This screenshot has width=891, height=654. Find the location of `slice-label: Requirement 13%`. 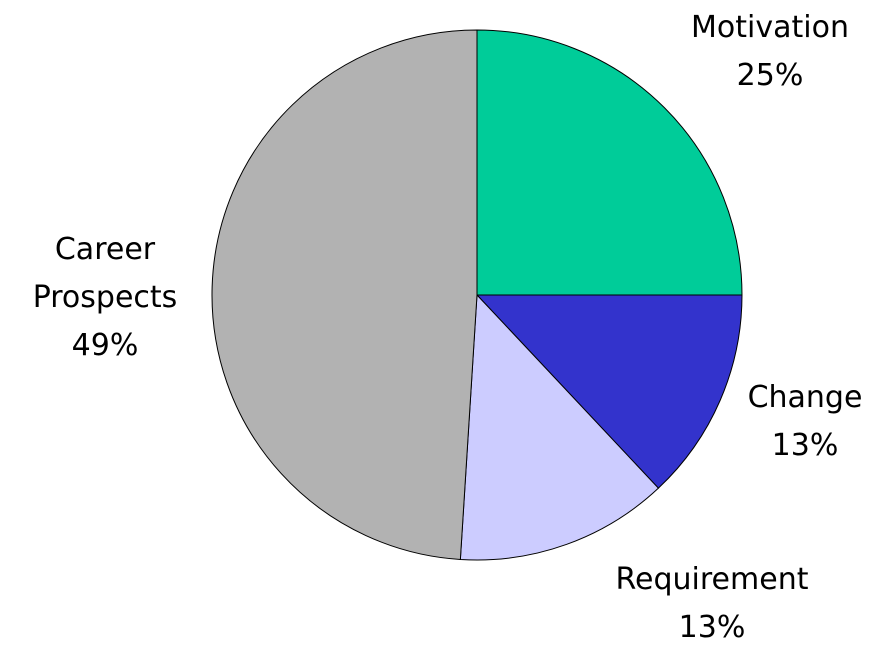

slice-label: Requirement 13% is located at coordinates (712, 604).